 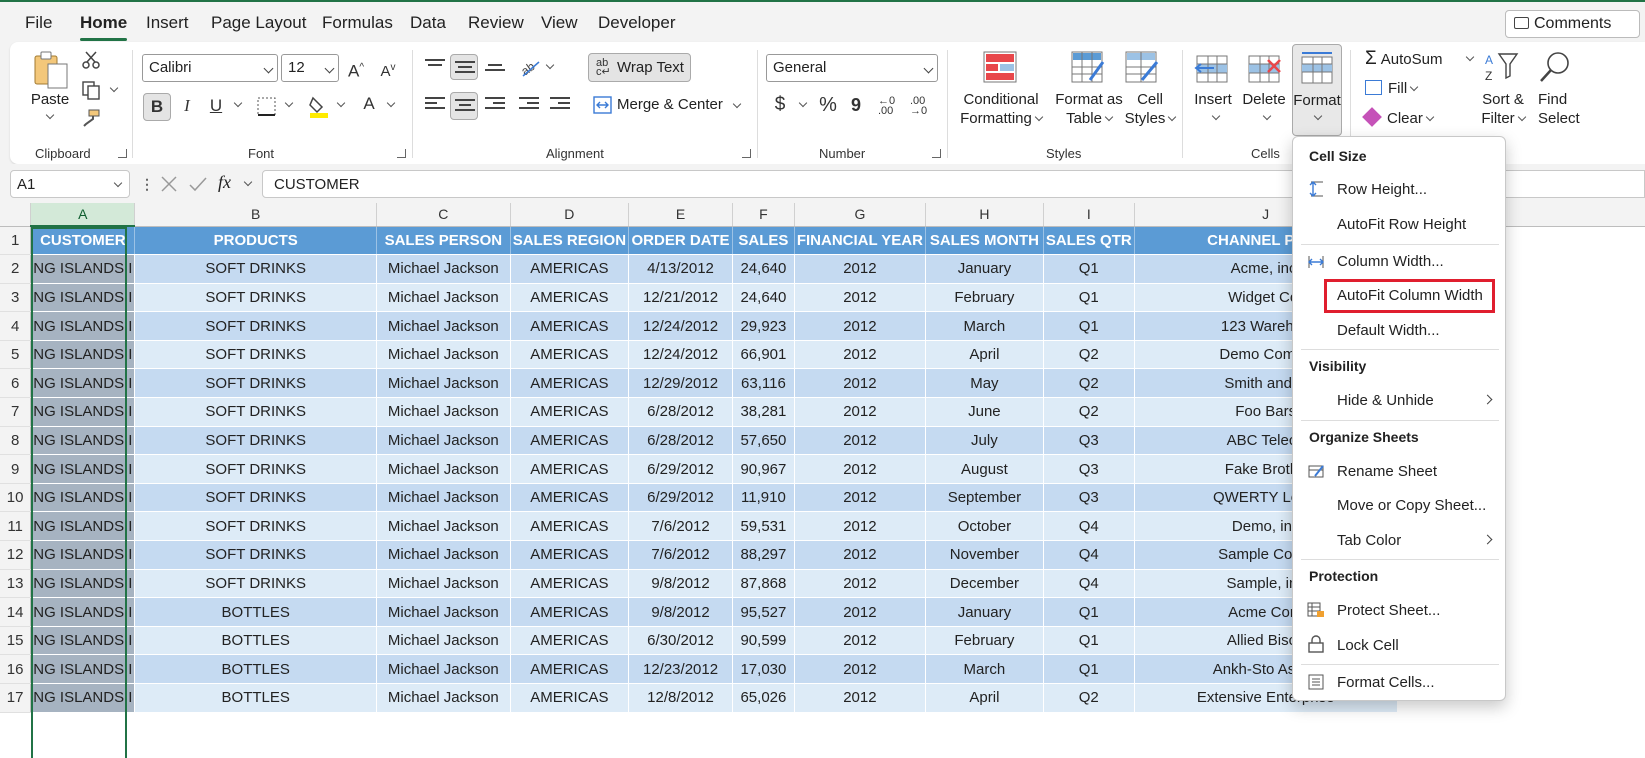 What do you see at coordinates (658, 105) in the screenshot?
I see `merge-center-button: Merge & Center` at bounding box center [658, 105].